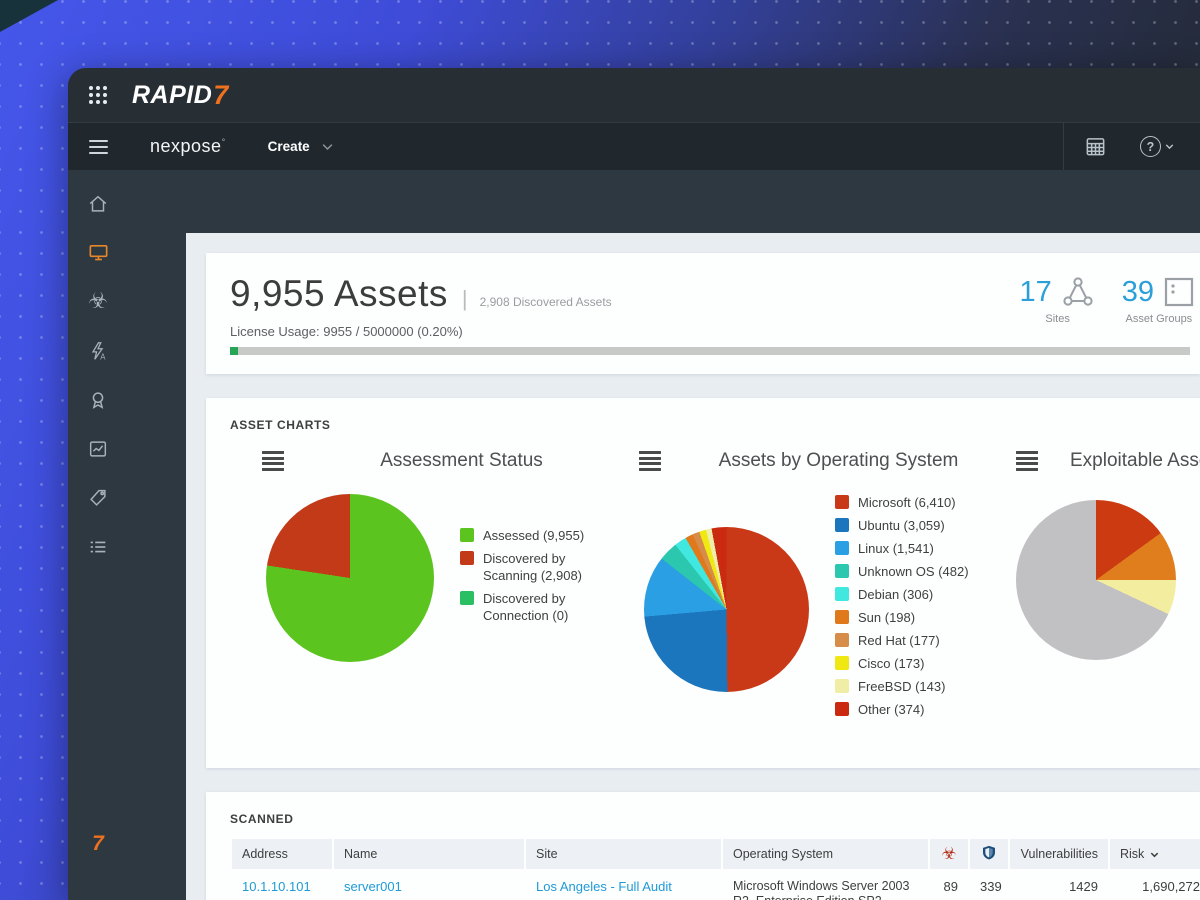 Image resolution: width=1200 pixels, height=900 pixels. Describe the element at coordinates (276, 886) in the screenshot. I see `asset-address-link: 10.1.10.101` at that location.